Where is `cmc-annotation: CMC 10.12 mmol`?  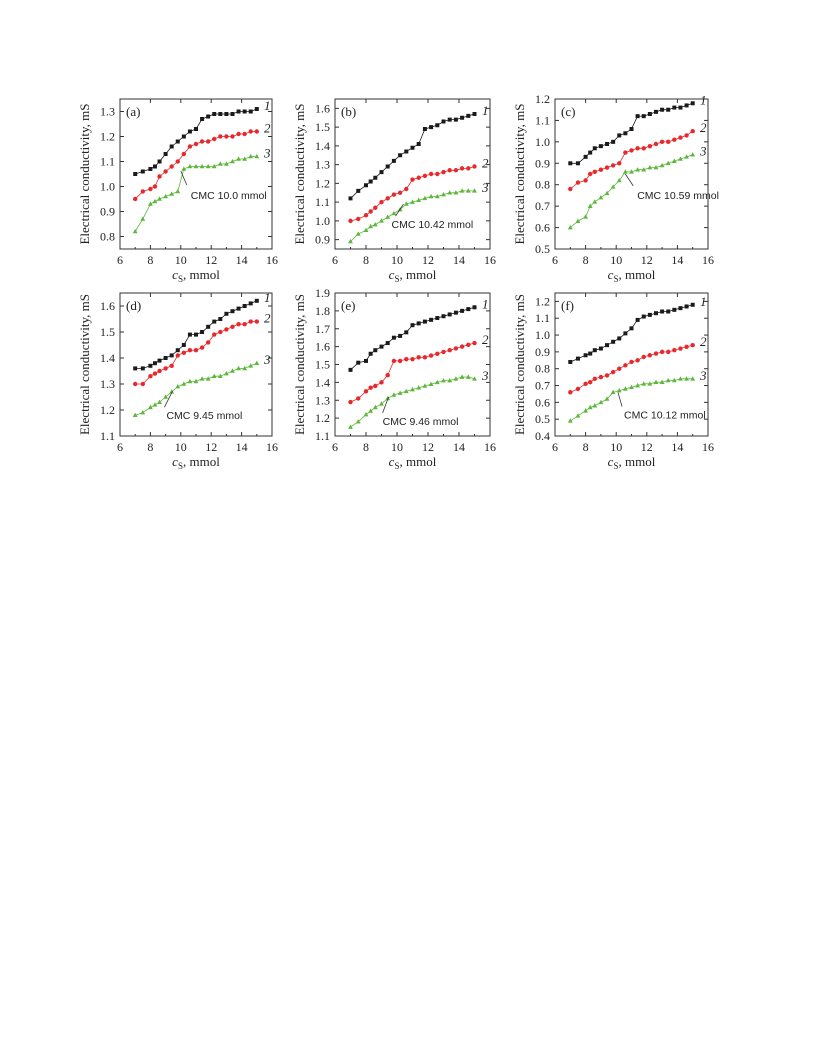 cmc-annotation: CMC 10.12 mmol is located at coordinates (665, 416).